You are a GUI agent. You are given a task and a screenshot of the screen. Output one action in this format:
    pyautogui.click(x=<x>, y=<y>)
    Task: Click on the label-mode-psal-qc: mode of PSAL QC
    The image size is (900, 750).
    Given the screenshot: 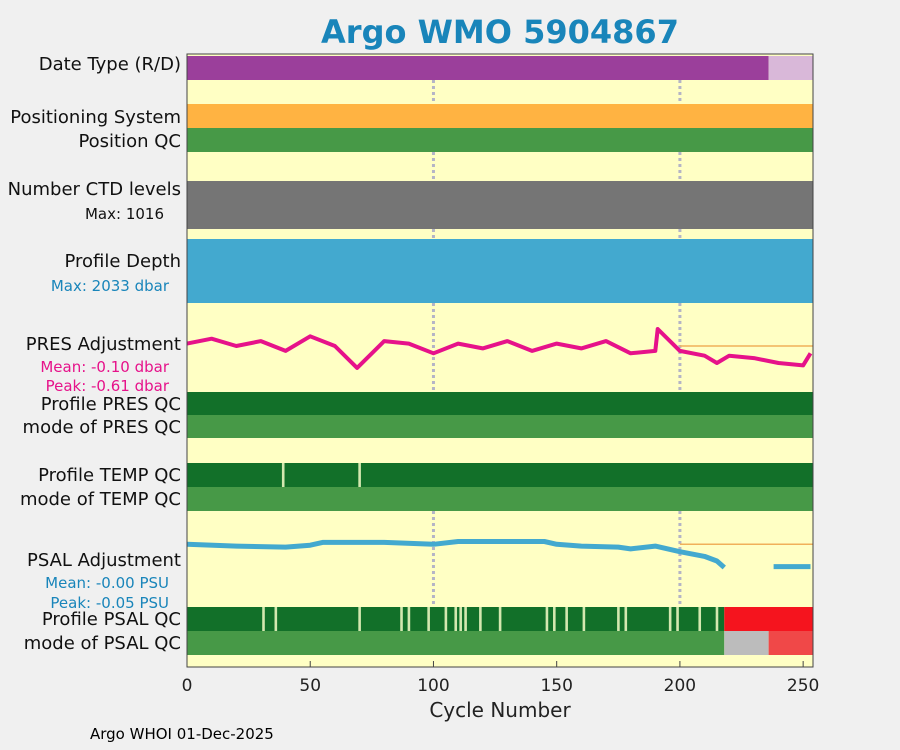 What is the action you would take?
    pyautogui.click(x=102, y=643)
    